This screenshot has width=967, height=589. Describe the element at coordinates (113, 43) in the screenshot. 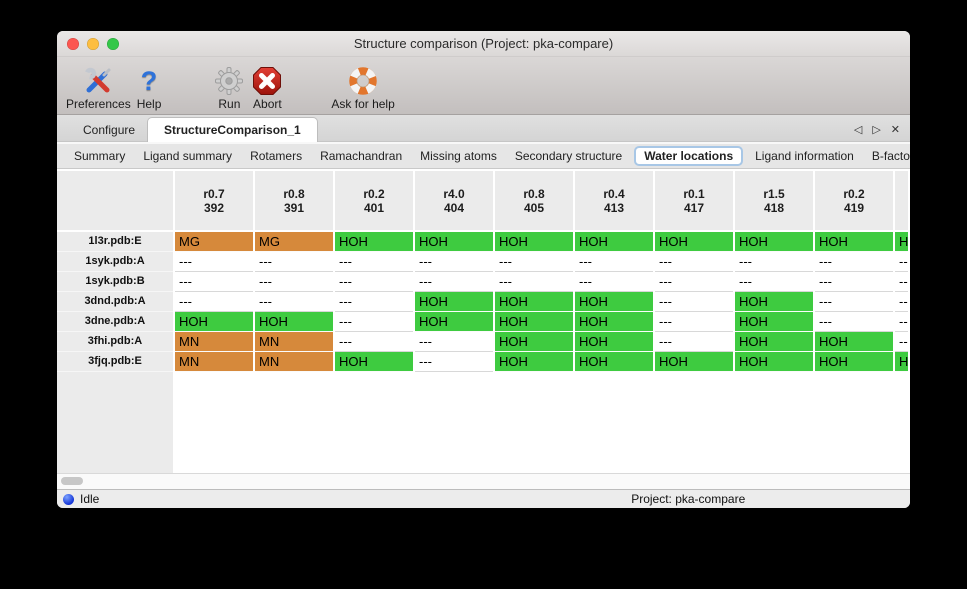

I see `zoom-window-button` at that location.